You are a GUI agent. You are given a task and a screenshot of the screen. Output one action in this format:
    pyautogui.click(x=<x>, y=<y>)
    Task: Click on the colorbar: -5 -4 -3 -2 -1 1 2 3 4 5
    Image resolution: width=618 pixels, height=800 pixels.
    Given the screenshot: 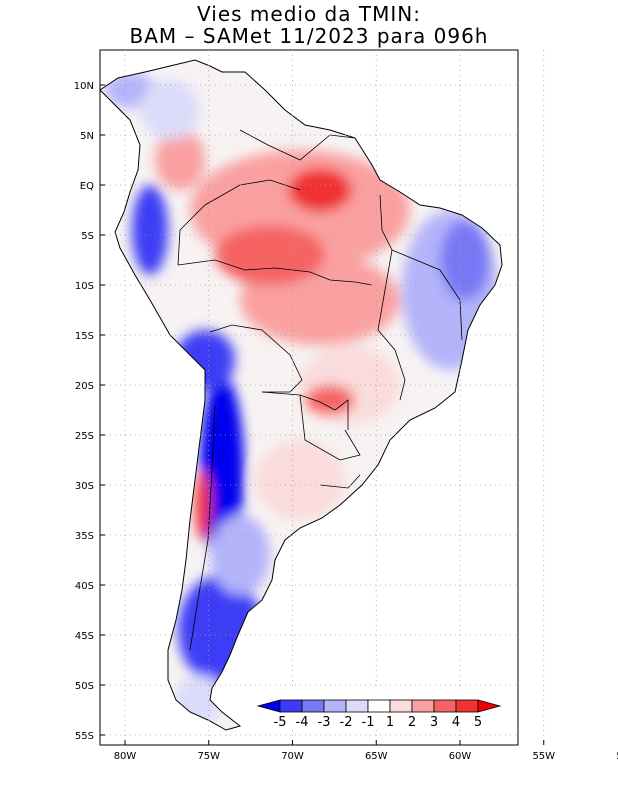 What is the action you would take?
    pyautogui.click(x=383, y=708)
    